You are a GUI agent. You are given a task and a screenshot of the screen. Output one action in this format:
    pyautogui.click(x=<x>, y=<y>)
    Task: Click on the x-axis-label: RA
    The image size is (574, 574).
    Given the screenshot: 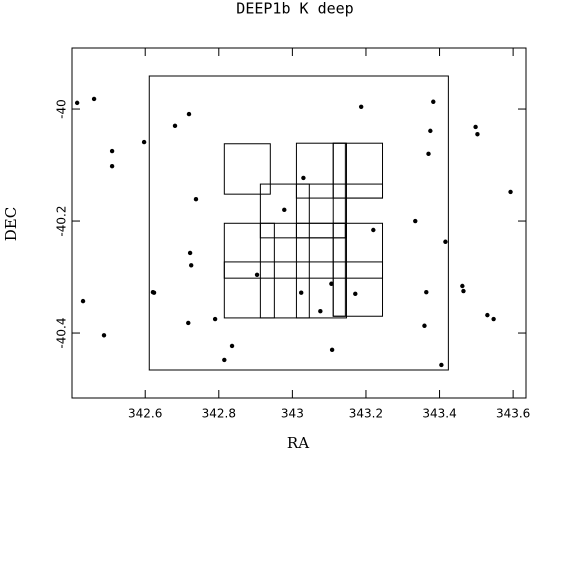 What is the action you would take?
    pyautogui.click(x=298, y=443)
    